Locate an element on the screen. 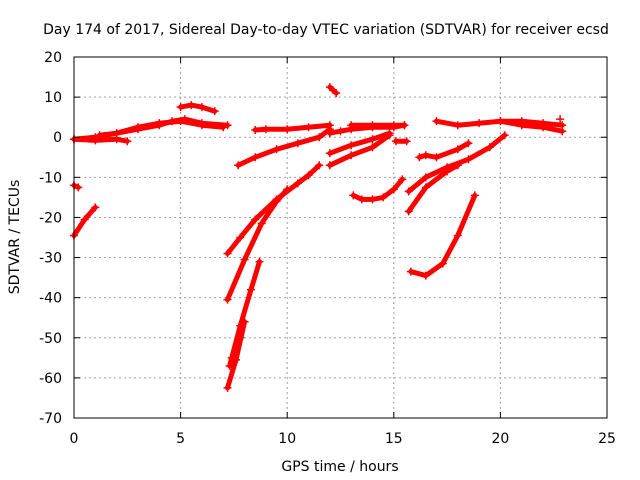 Image resolution: width=640 pixels, height=480 pixels. y-tick-label: -30 is located at coordinates (50, 259).